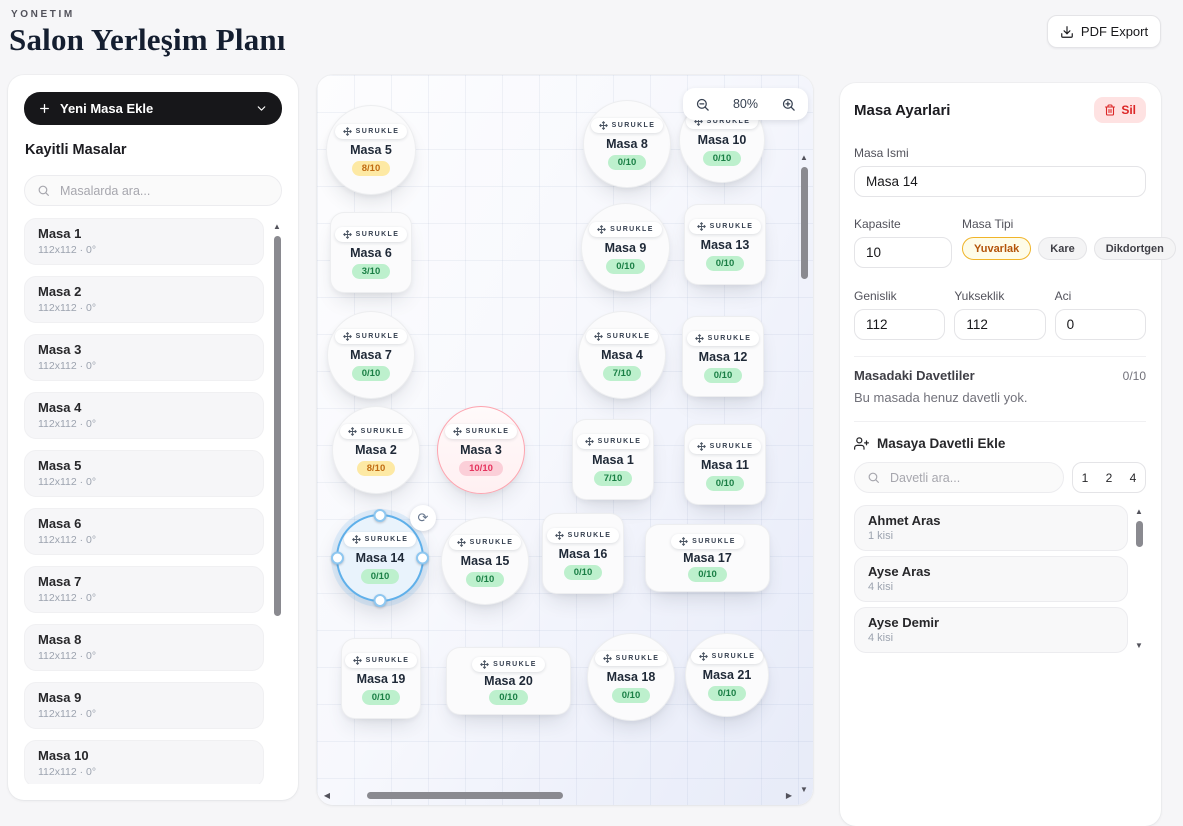  What do you see at coordinates (1000, 181) in the screenshot?
I see `table-name-input` at bounding box center [1000, 181].